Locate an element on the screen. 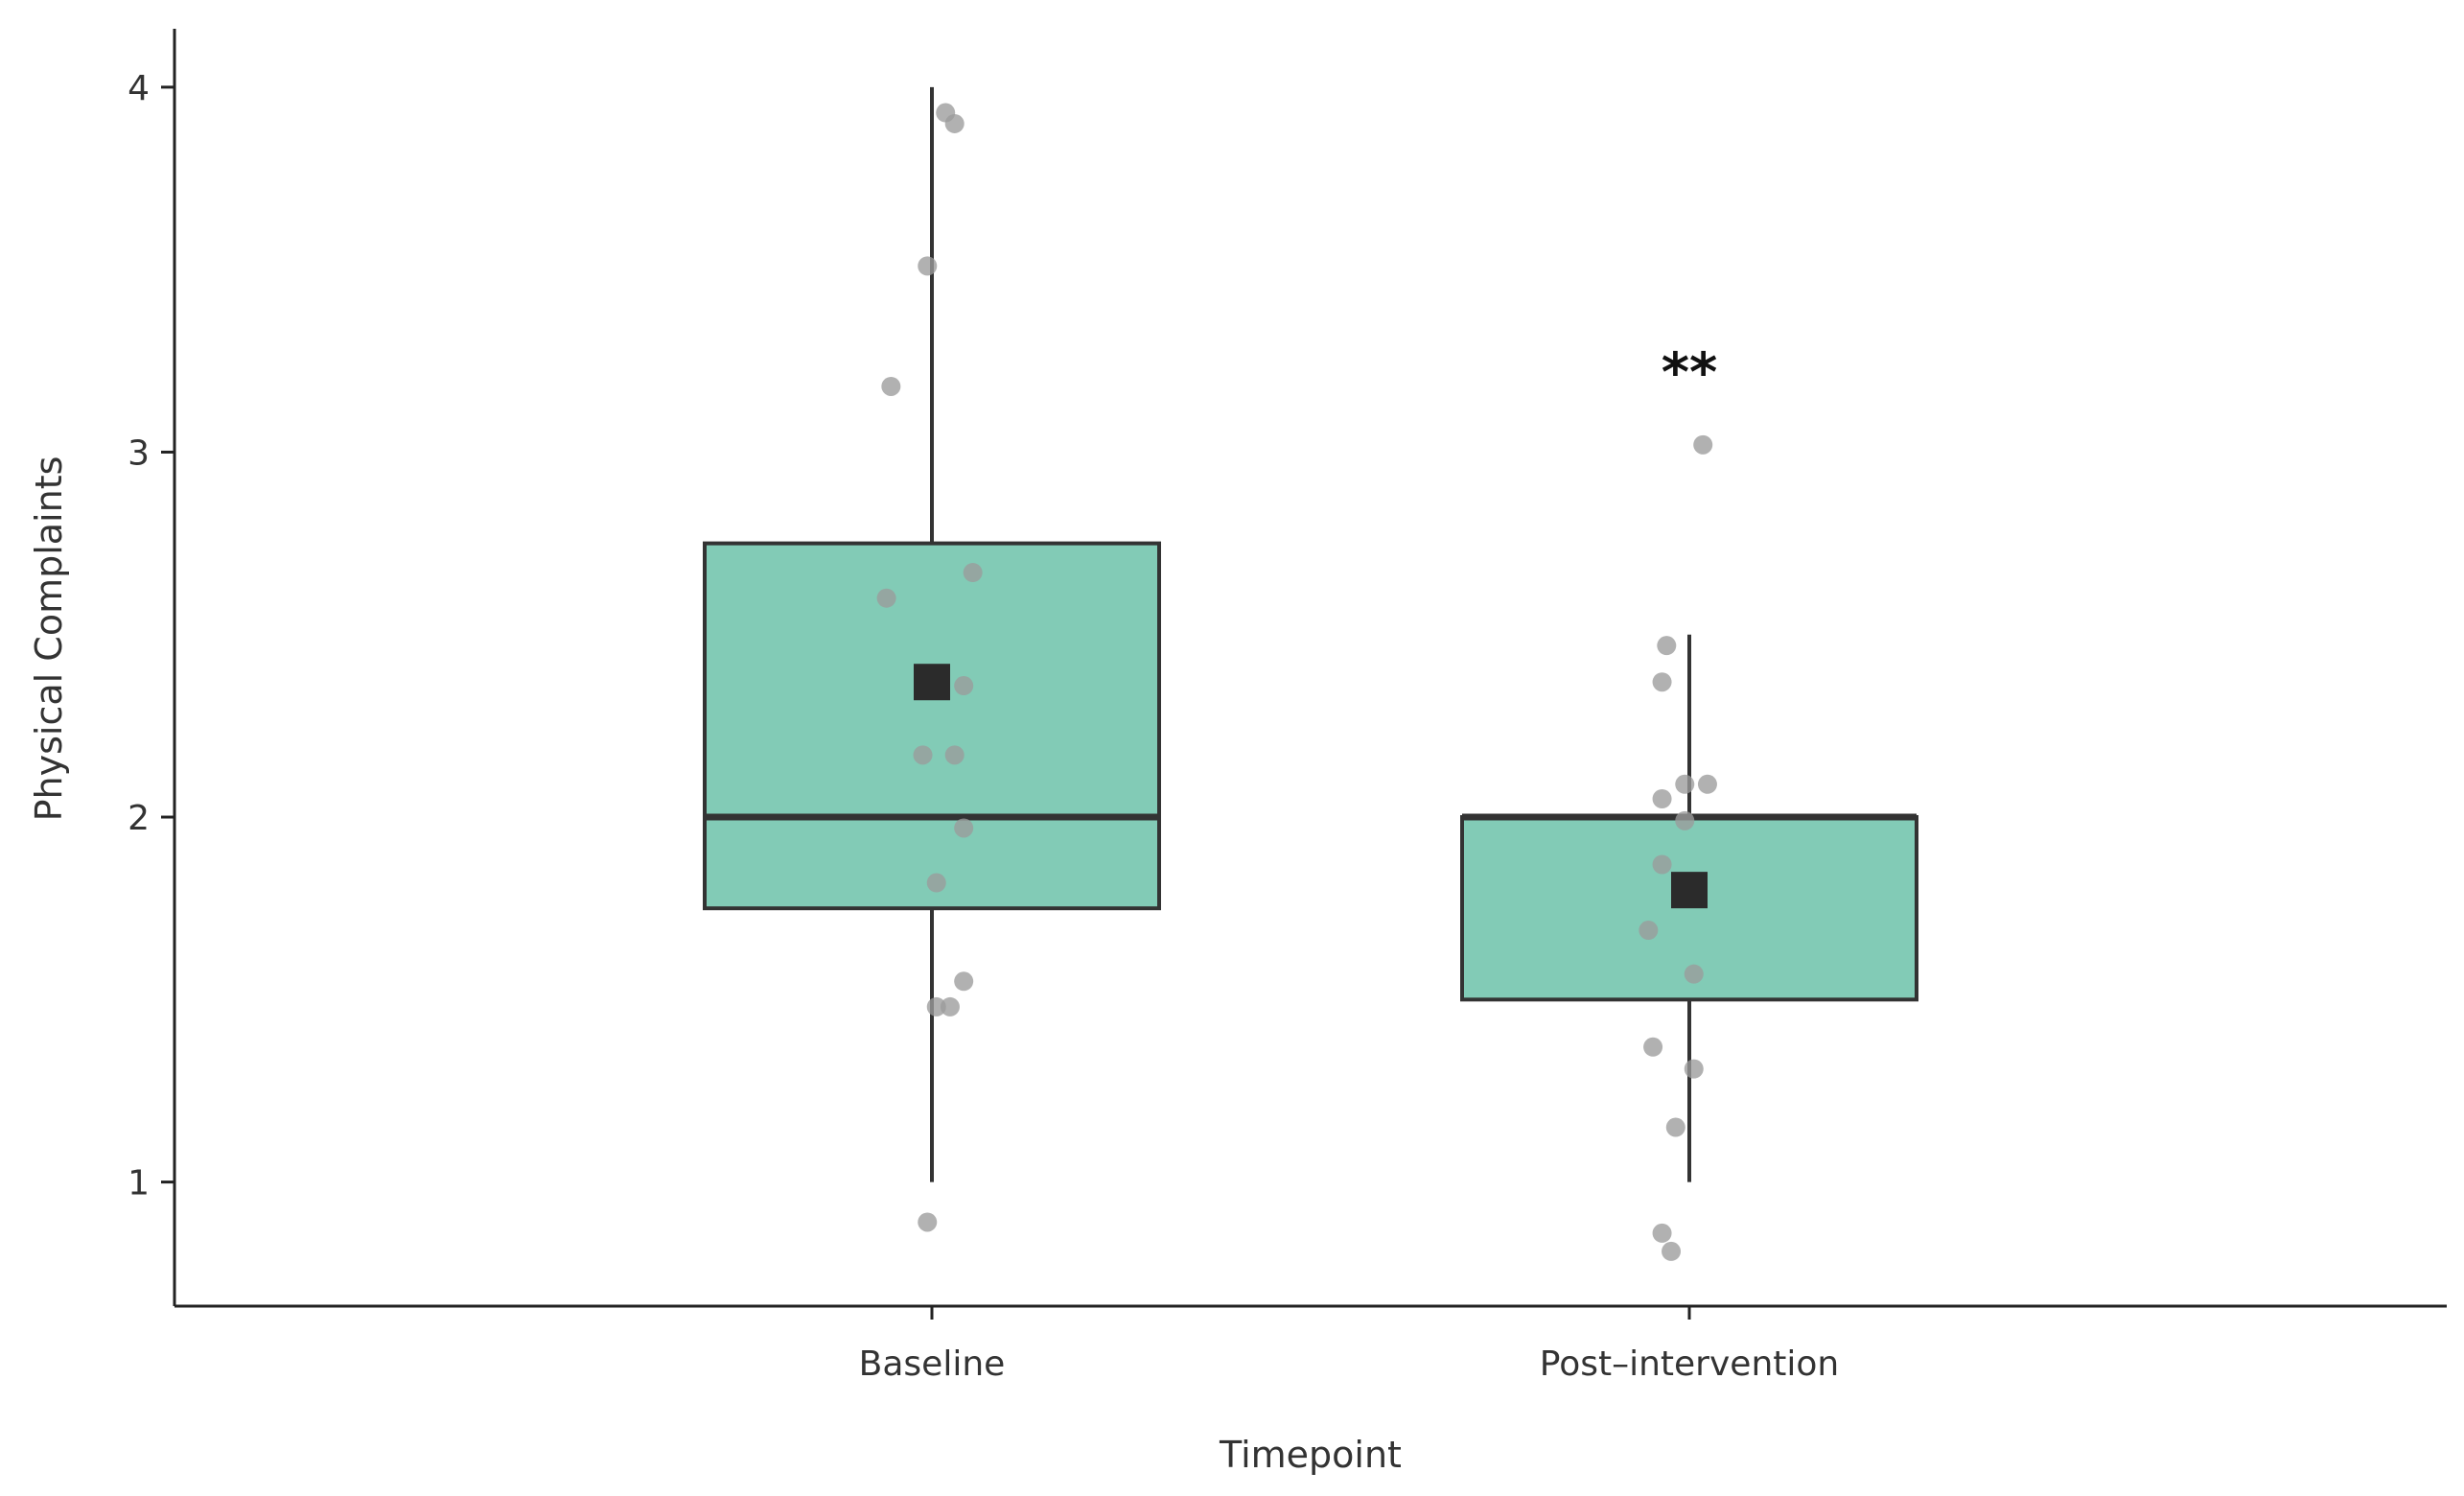 The image size is (2464, 1496). y-axis-title: Physical Complaints is located at coordinates (49, 639).